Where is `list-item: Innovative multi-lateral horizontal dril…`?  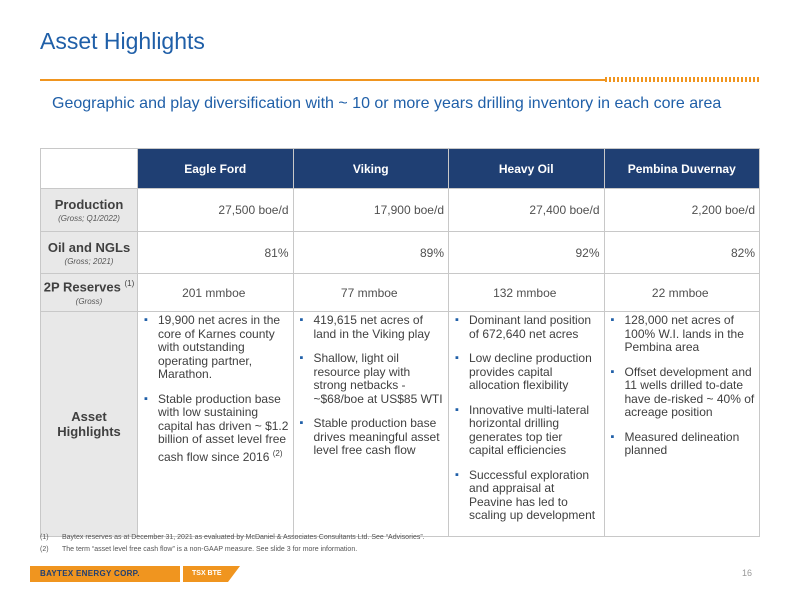 list-item: Innovative multi-lateral horizontal dril… is located at coordinates (526, 430).